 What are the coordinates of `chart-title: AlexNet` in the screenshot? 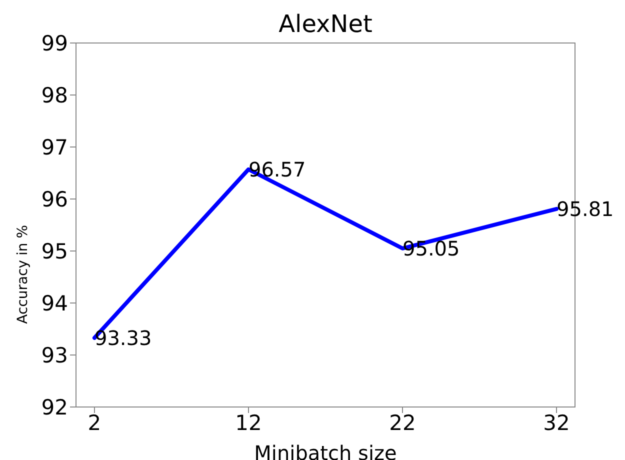 It's located at (326, 24).